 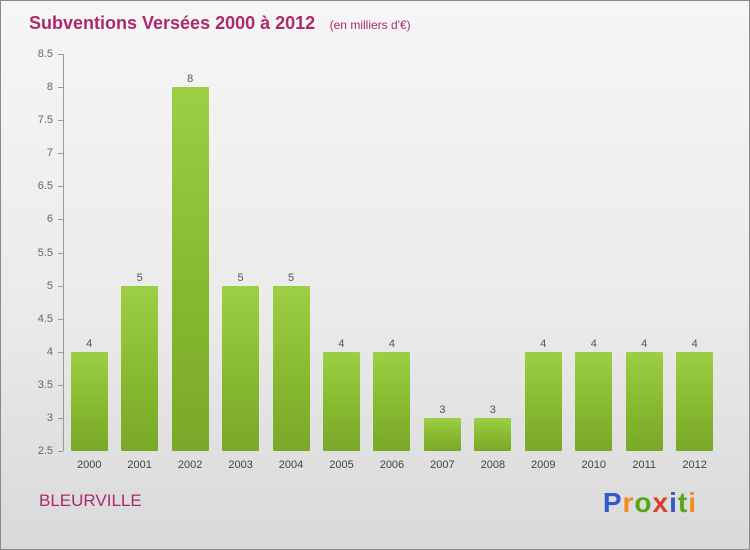 I want to click on x-axis-label: 2010, so click(x=593, y=465).